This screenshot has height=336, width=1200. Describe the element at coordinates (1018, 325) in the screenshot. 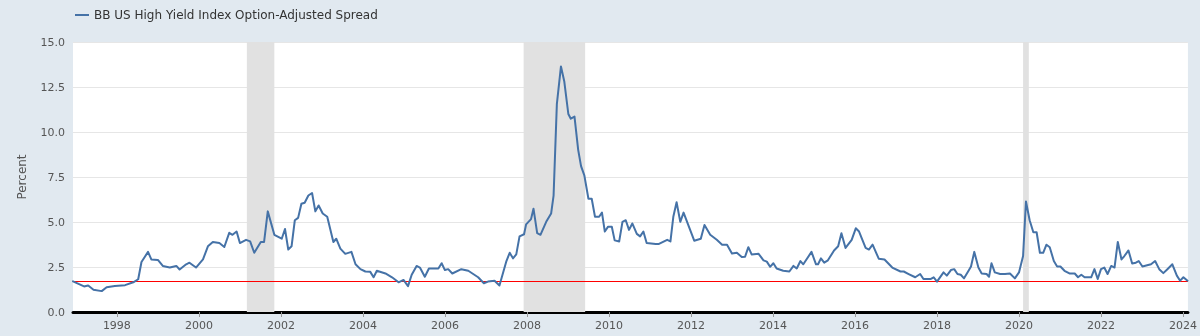

I see `x-tick-label: 2020` at that location.